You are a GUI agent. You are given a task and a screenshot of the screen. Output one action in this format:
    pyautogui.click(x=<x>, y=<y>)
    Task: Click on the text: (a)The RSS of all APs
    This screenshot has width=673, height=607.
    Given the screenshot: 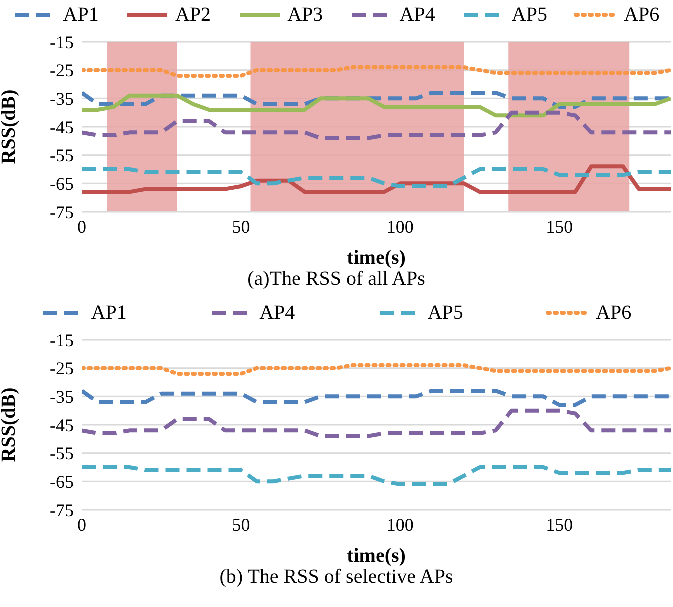 What is the action you would take?
    pyautogui.click(x=336, y=280)
    